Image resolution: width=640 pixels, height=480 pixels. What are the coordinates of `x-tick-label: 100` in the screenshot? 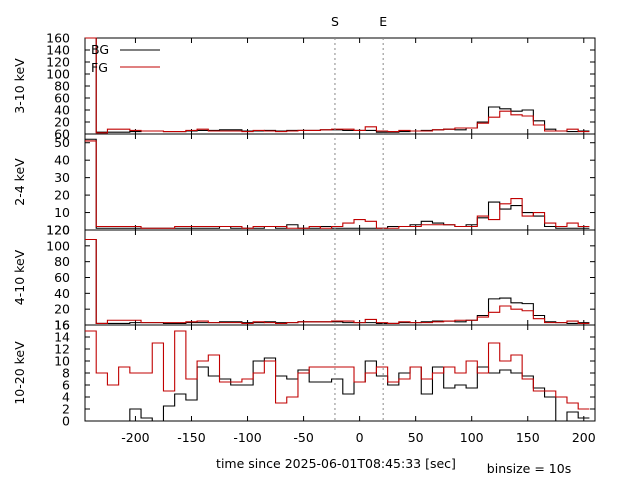 It's located at (472, 437).